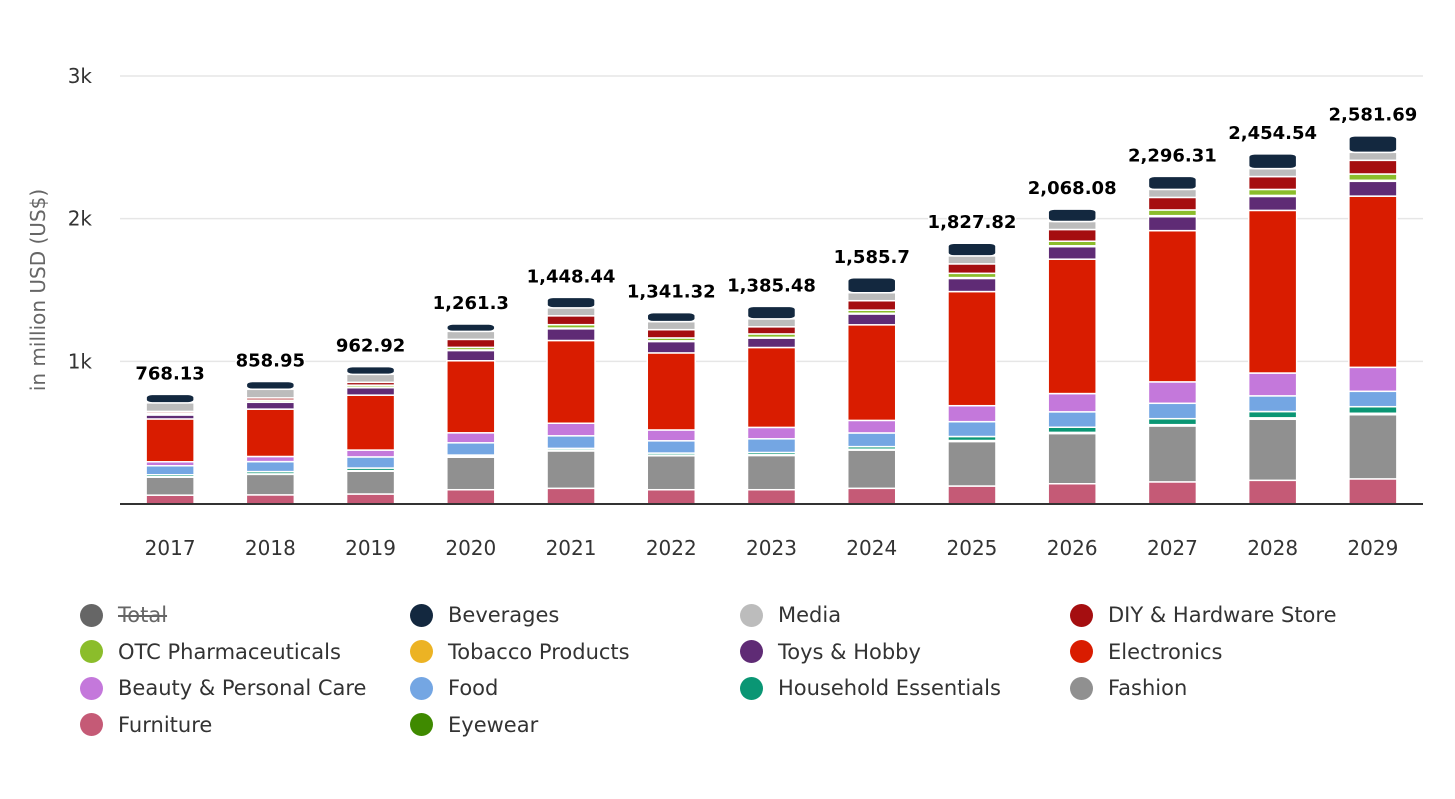 The image size is (1455, 799). Describe the element at coordinates (1203, 615) in the screenshot. I see `legend-item-diy-hardware-store: DIY & Hardware Store` at that location.